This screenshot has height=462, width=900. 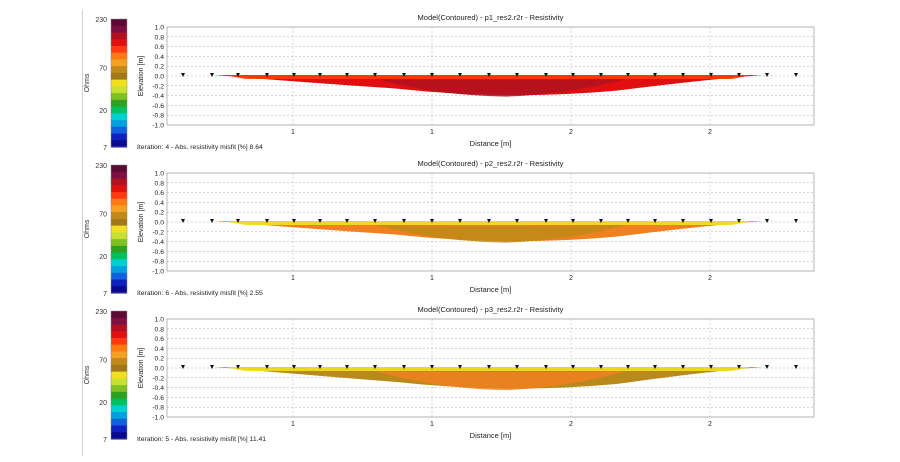 I want to click on x-axis-label: Distance [m], so click(x=491, y=143).